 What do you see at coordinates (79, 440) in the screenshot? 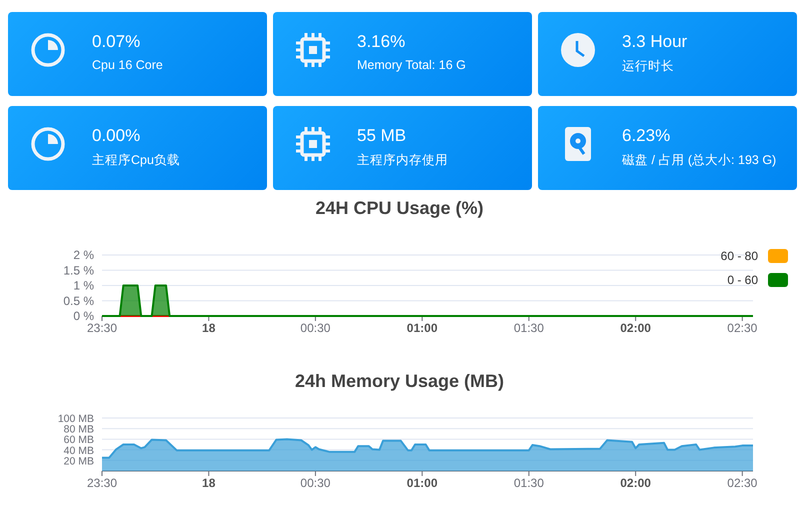
I see `y-tick-label: 60 MB` at bounding box center [79, 440].